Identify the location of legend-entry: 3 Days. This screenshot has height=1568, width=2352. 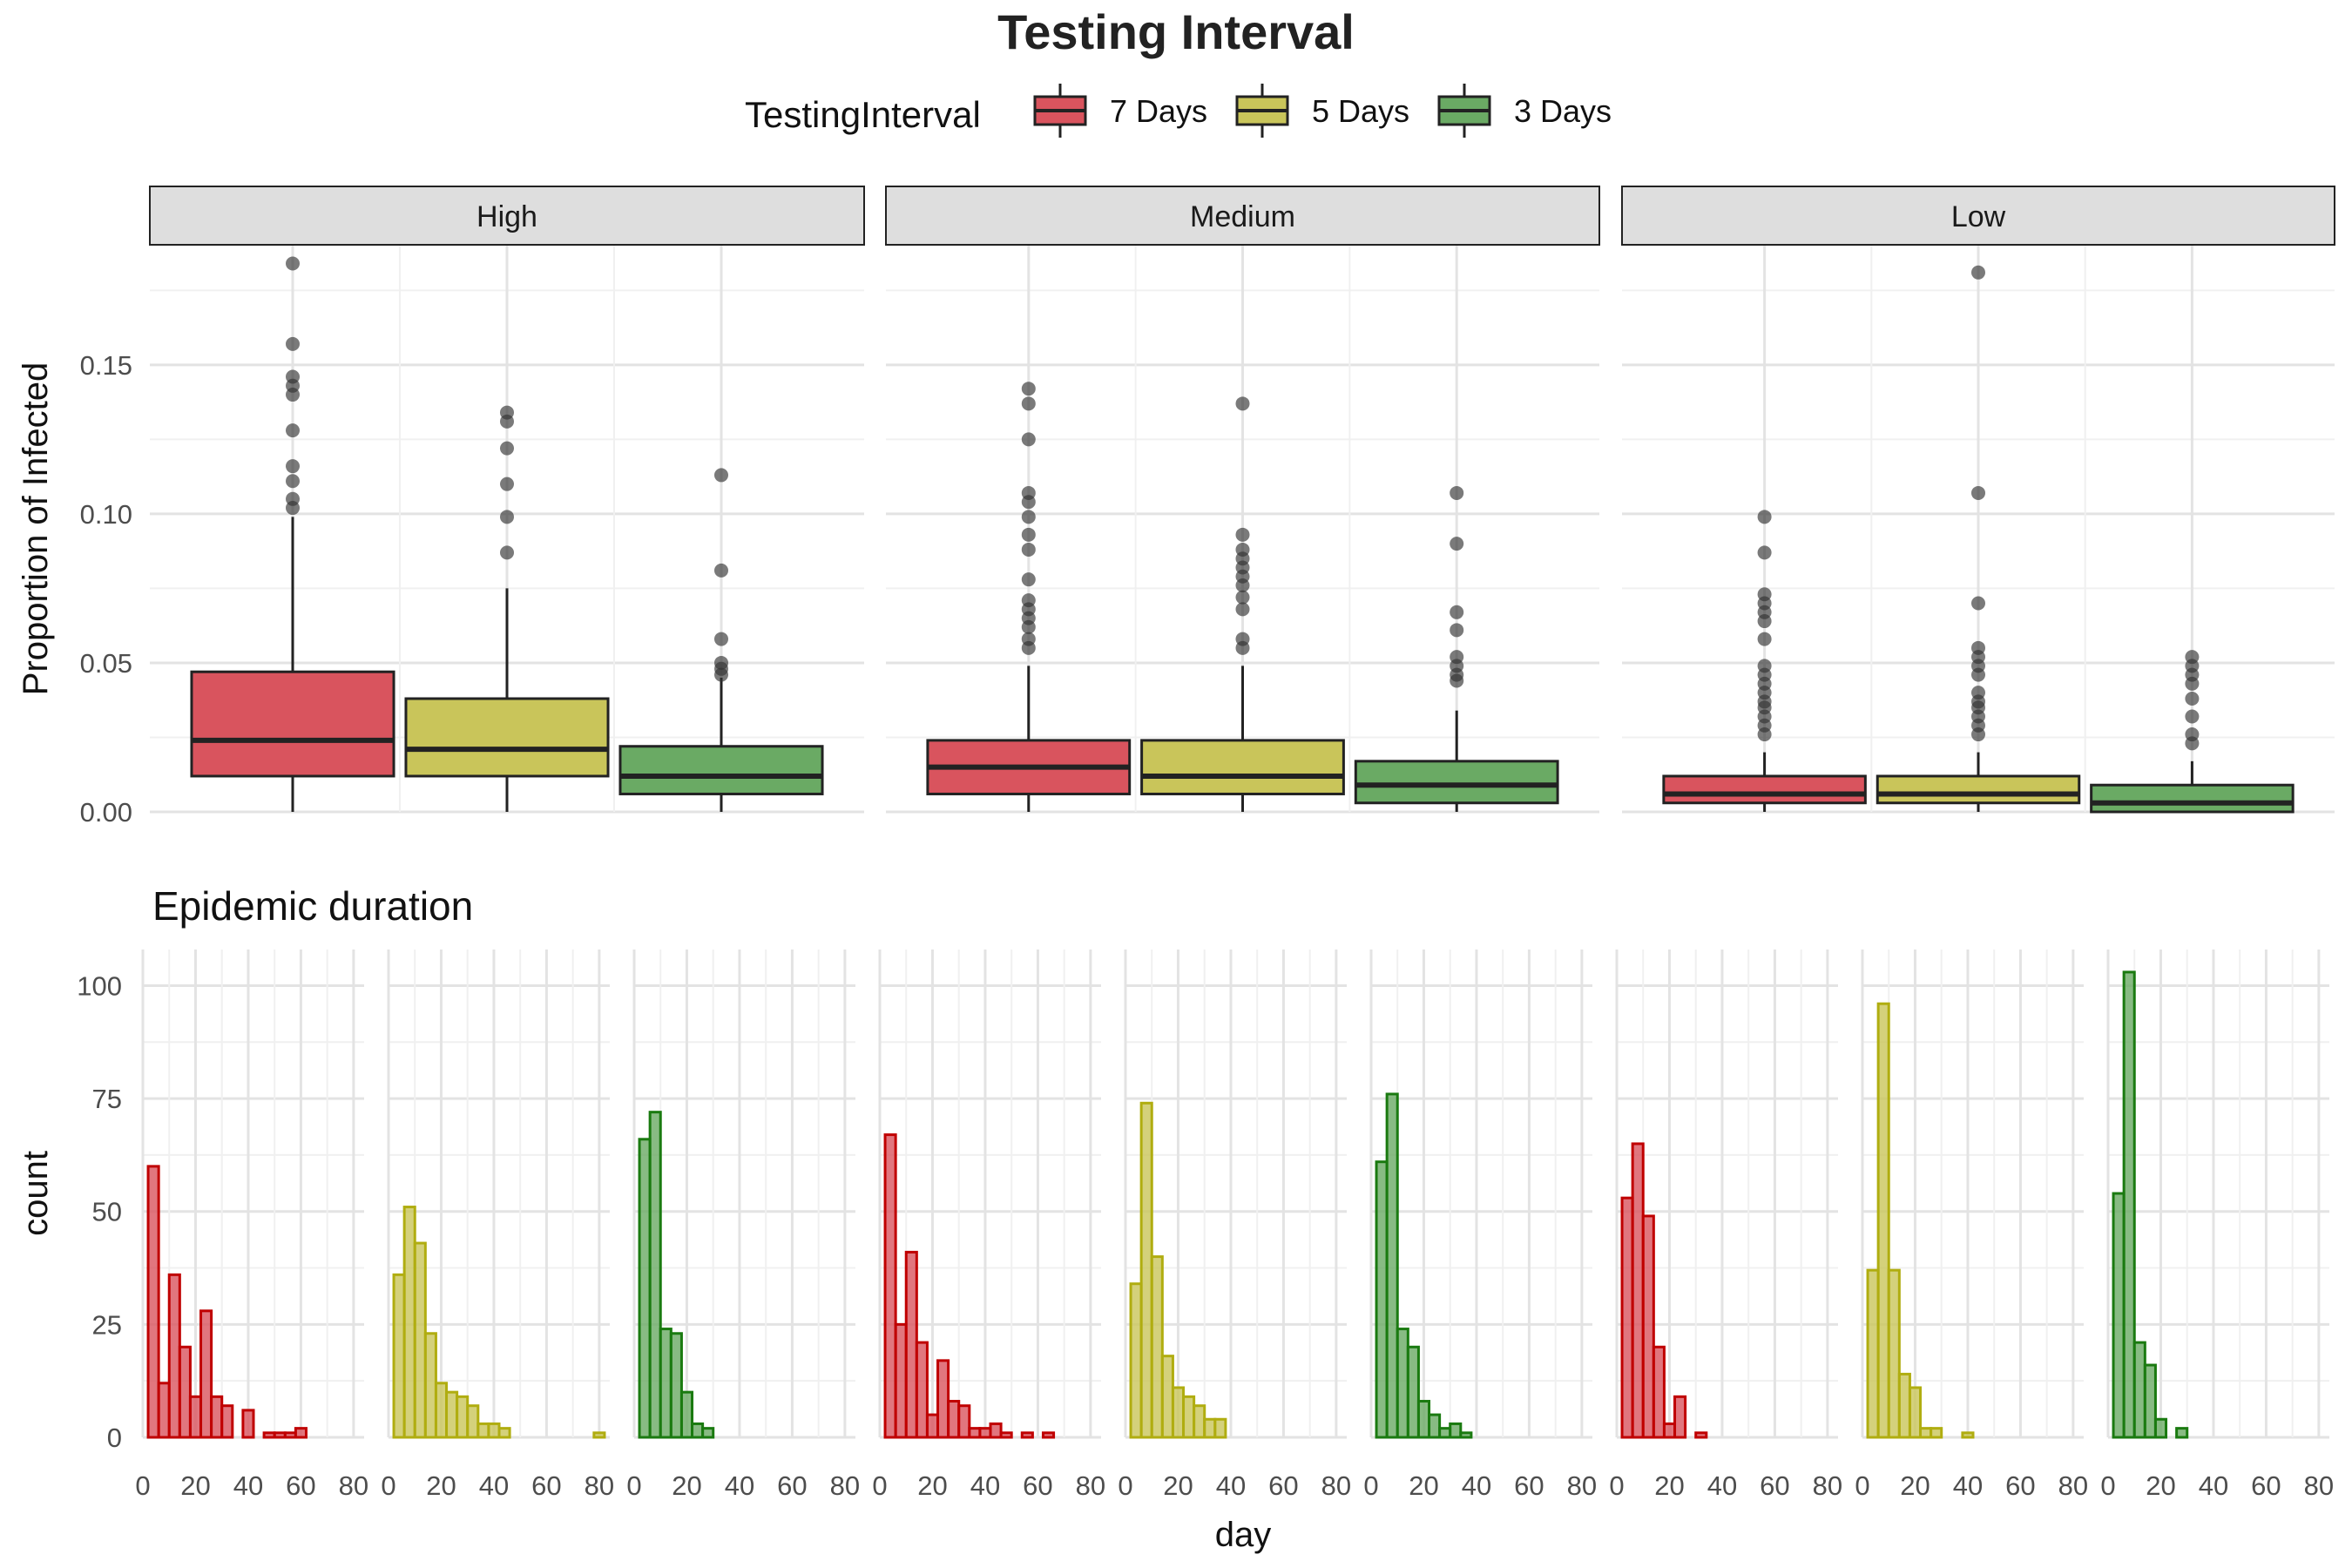
(1525, 111).